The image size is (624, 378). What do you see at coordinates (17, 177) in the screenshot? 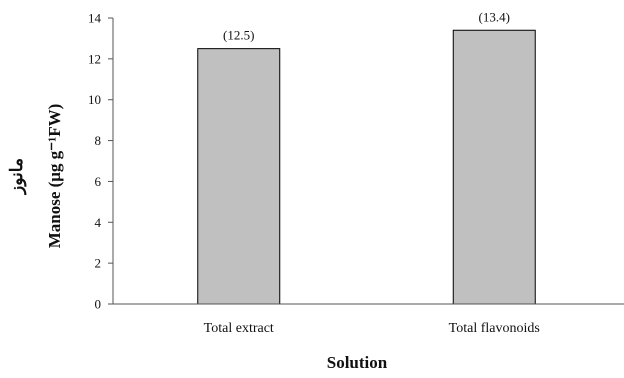
I see `y-axis-title-secondary: مانوز` at bounding box center [17, 177].